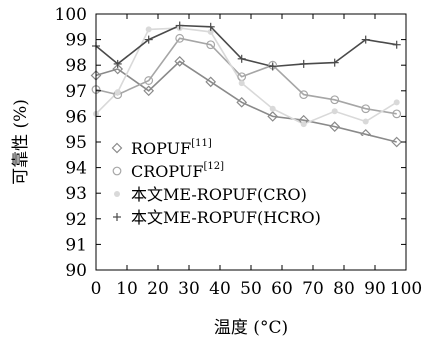 The width and height of the screenshot is (425, 343). Describe the element at coordinates (251, 289) in the screenshot. I see `x-tick-label: 50` at that location.